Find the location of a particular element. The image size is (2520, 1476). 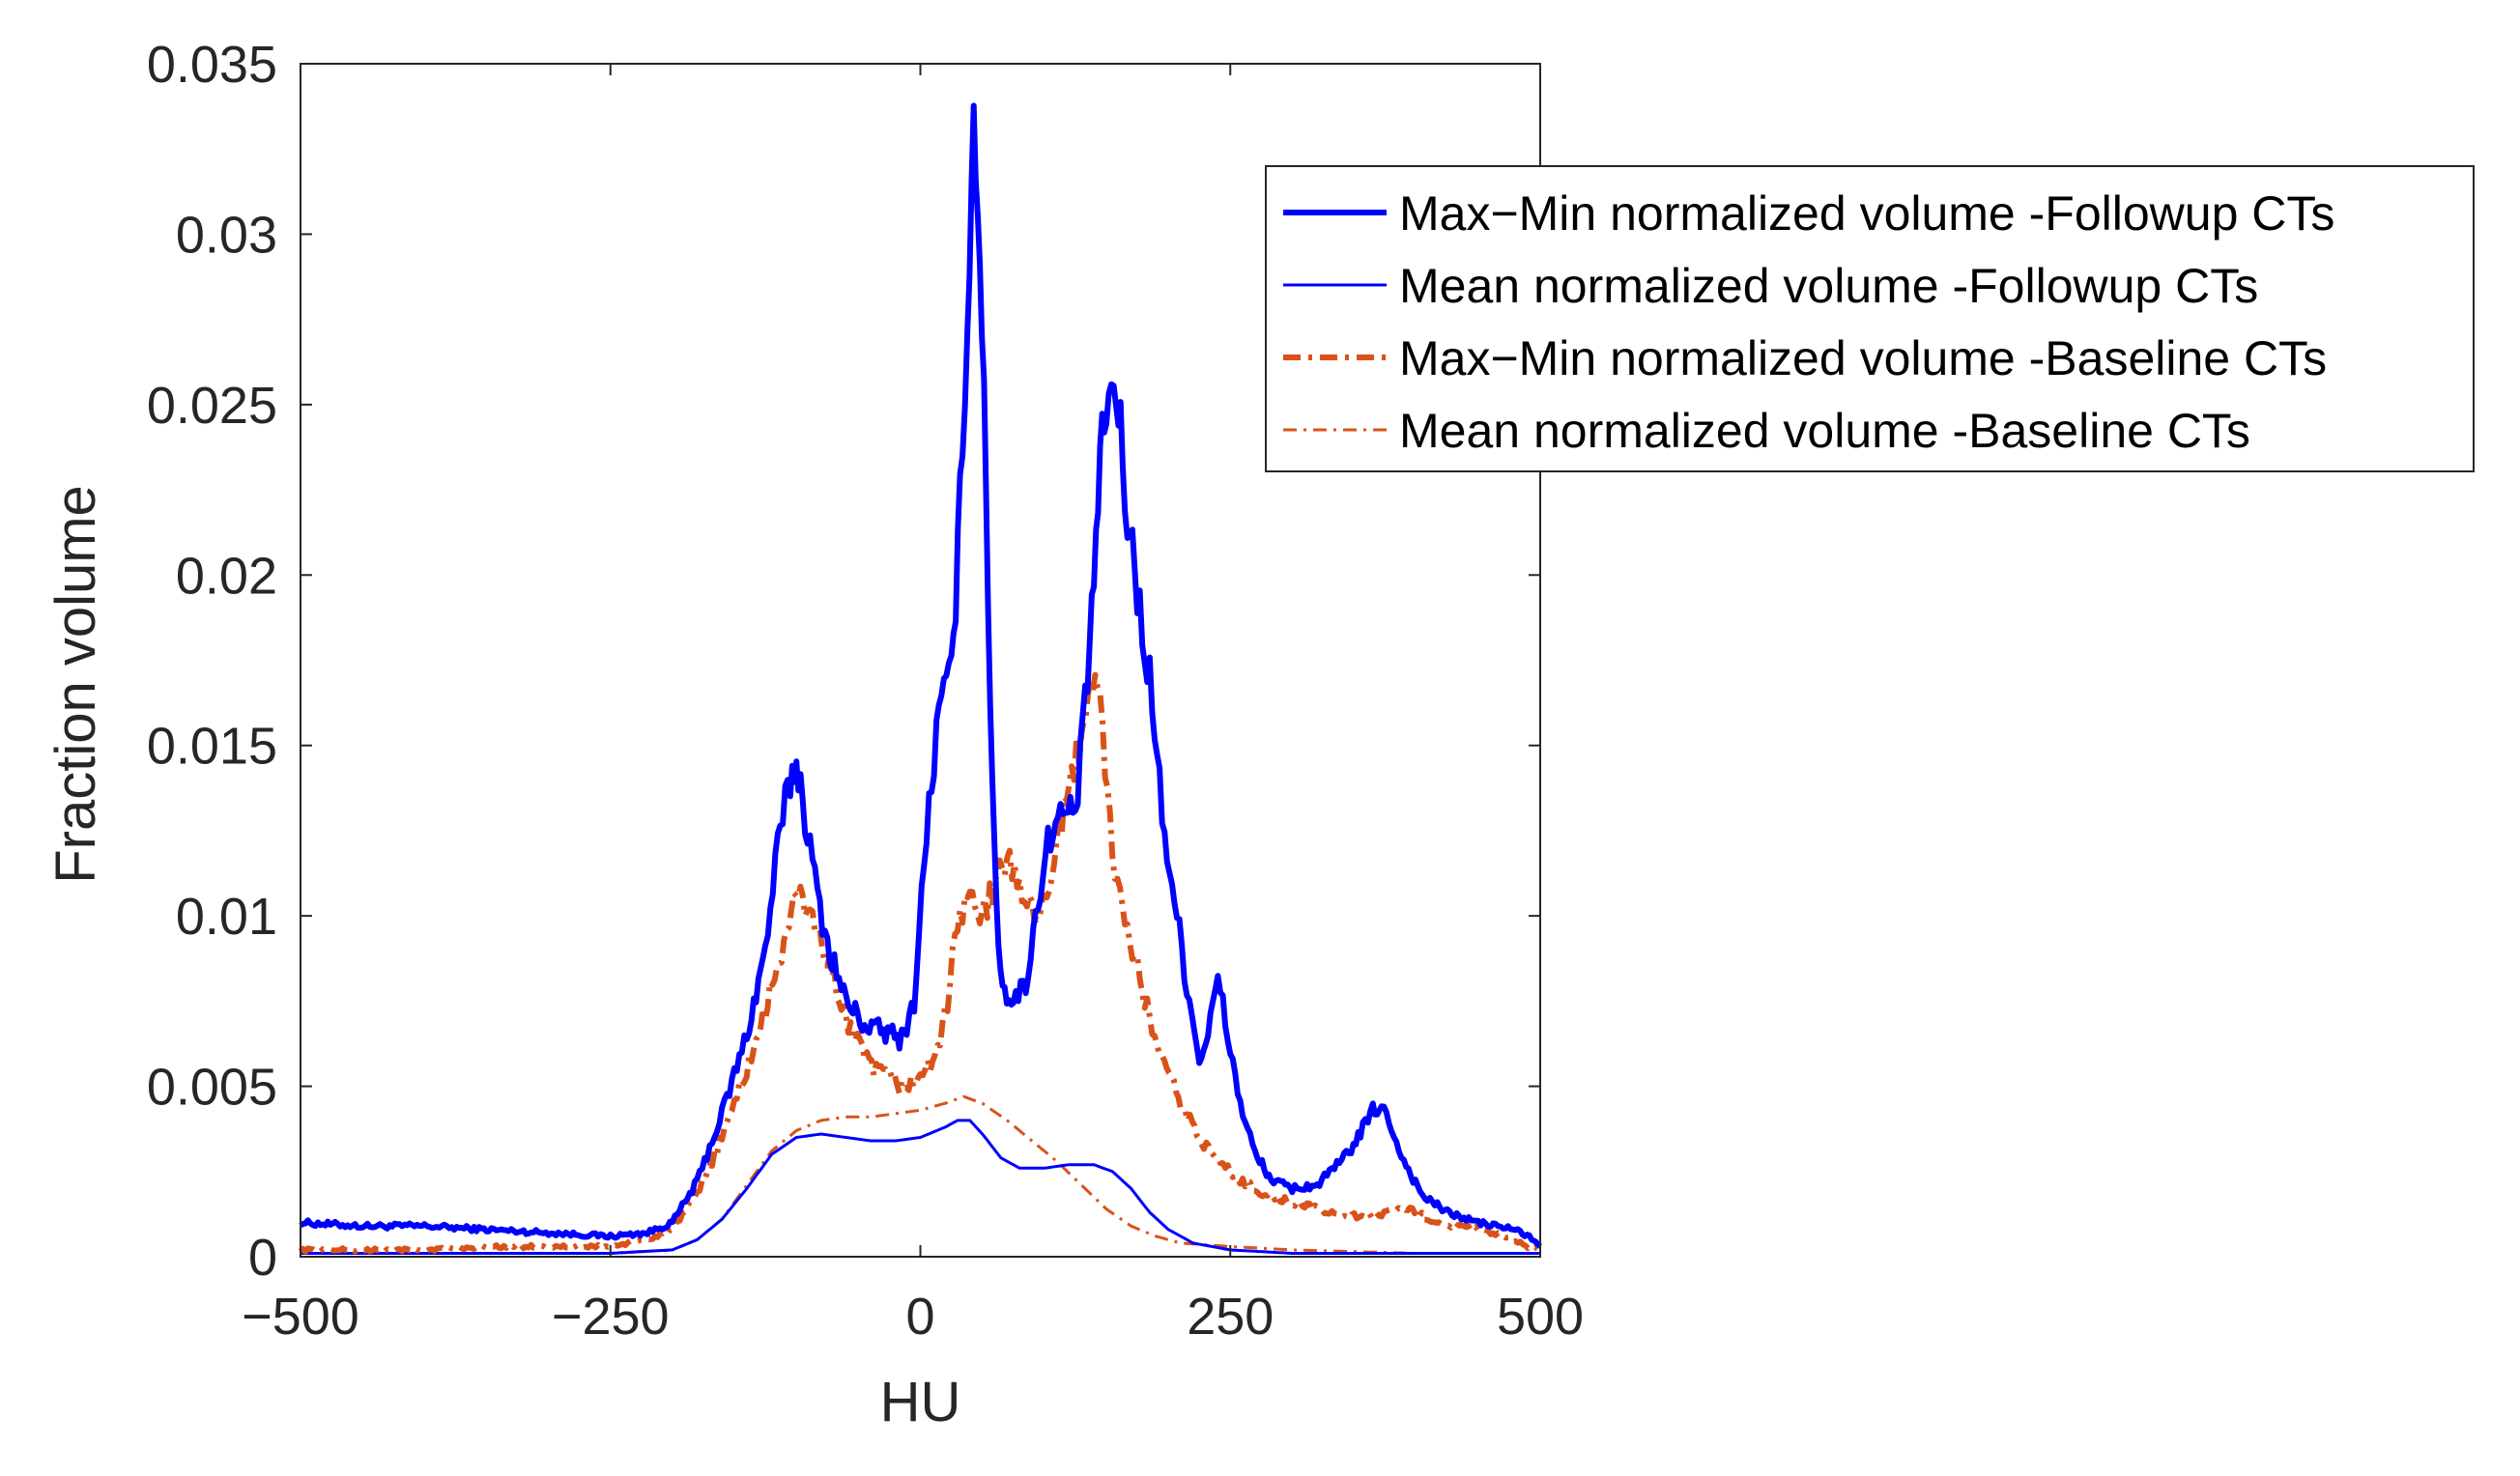

legend-entry-label: Max−Min normalized volume -Baseline CTs is located at coordinates (1863, 358).